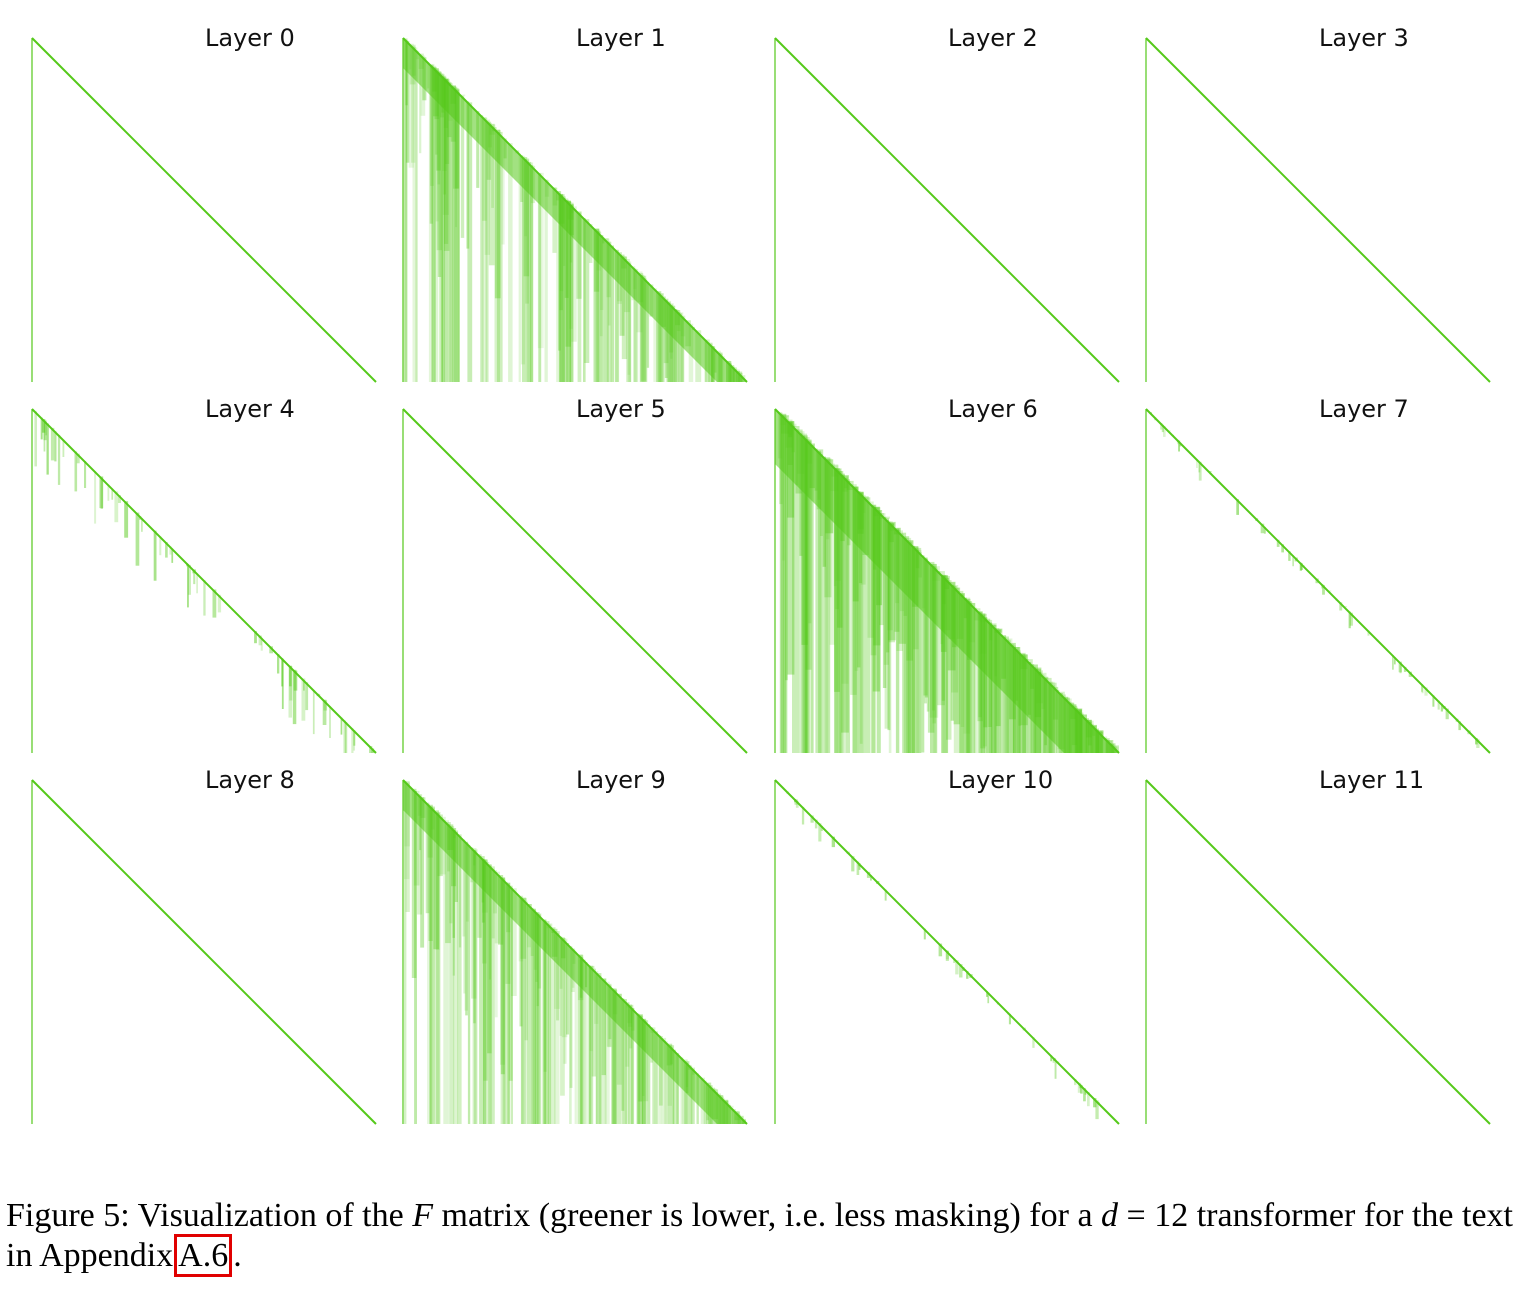  I want to click on caption-text-1: Visualization of the, so click(270, 1215).